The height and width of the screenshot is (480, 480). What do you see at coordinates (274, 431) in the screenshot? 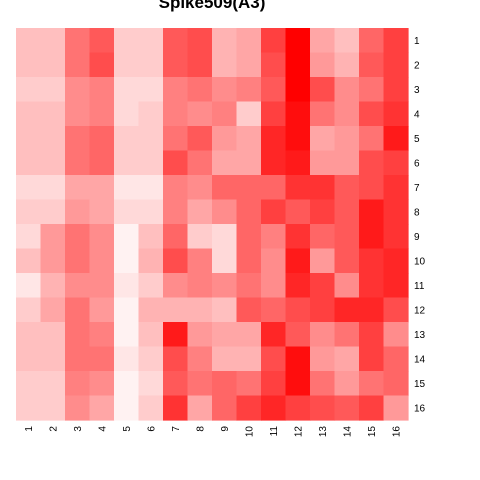
I see `column-label: 11` at bounding box center [274, 431].